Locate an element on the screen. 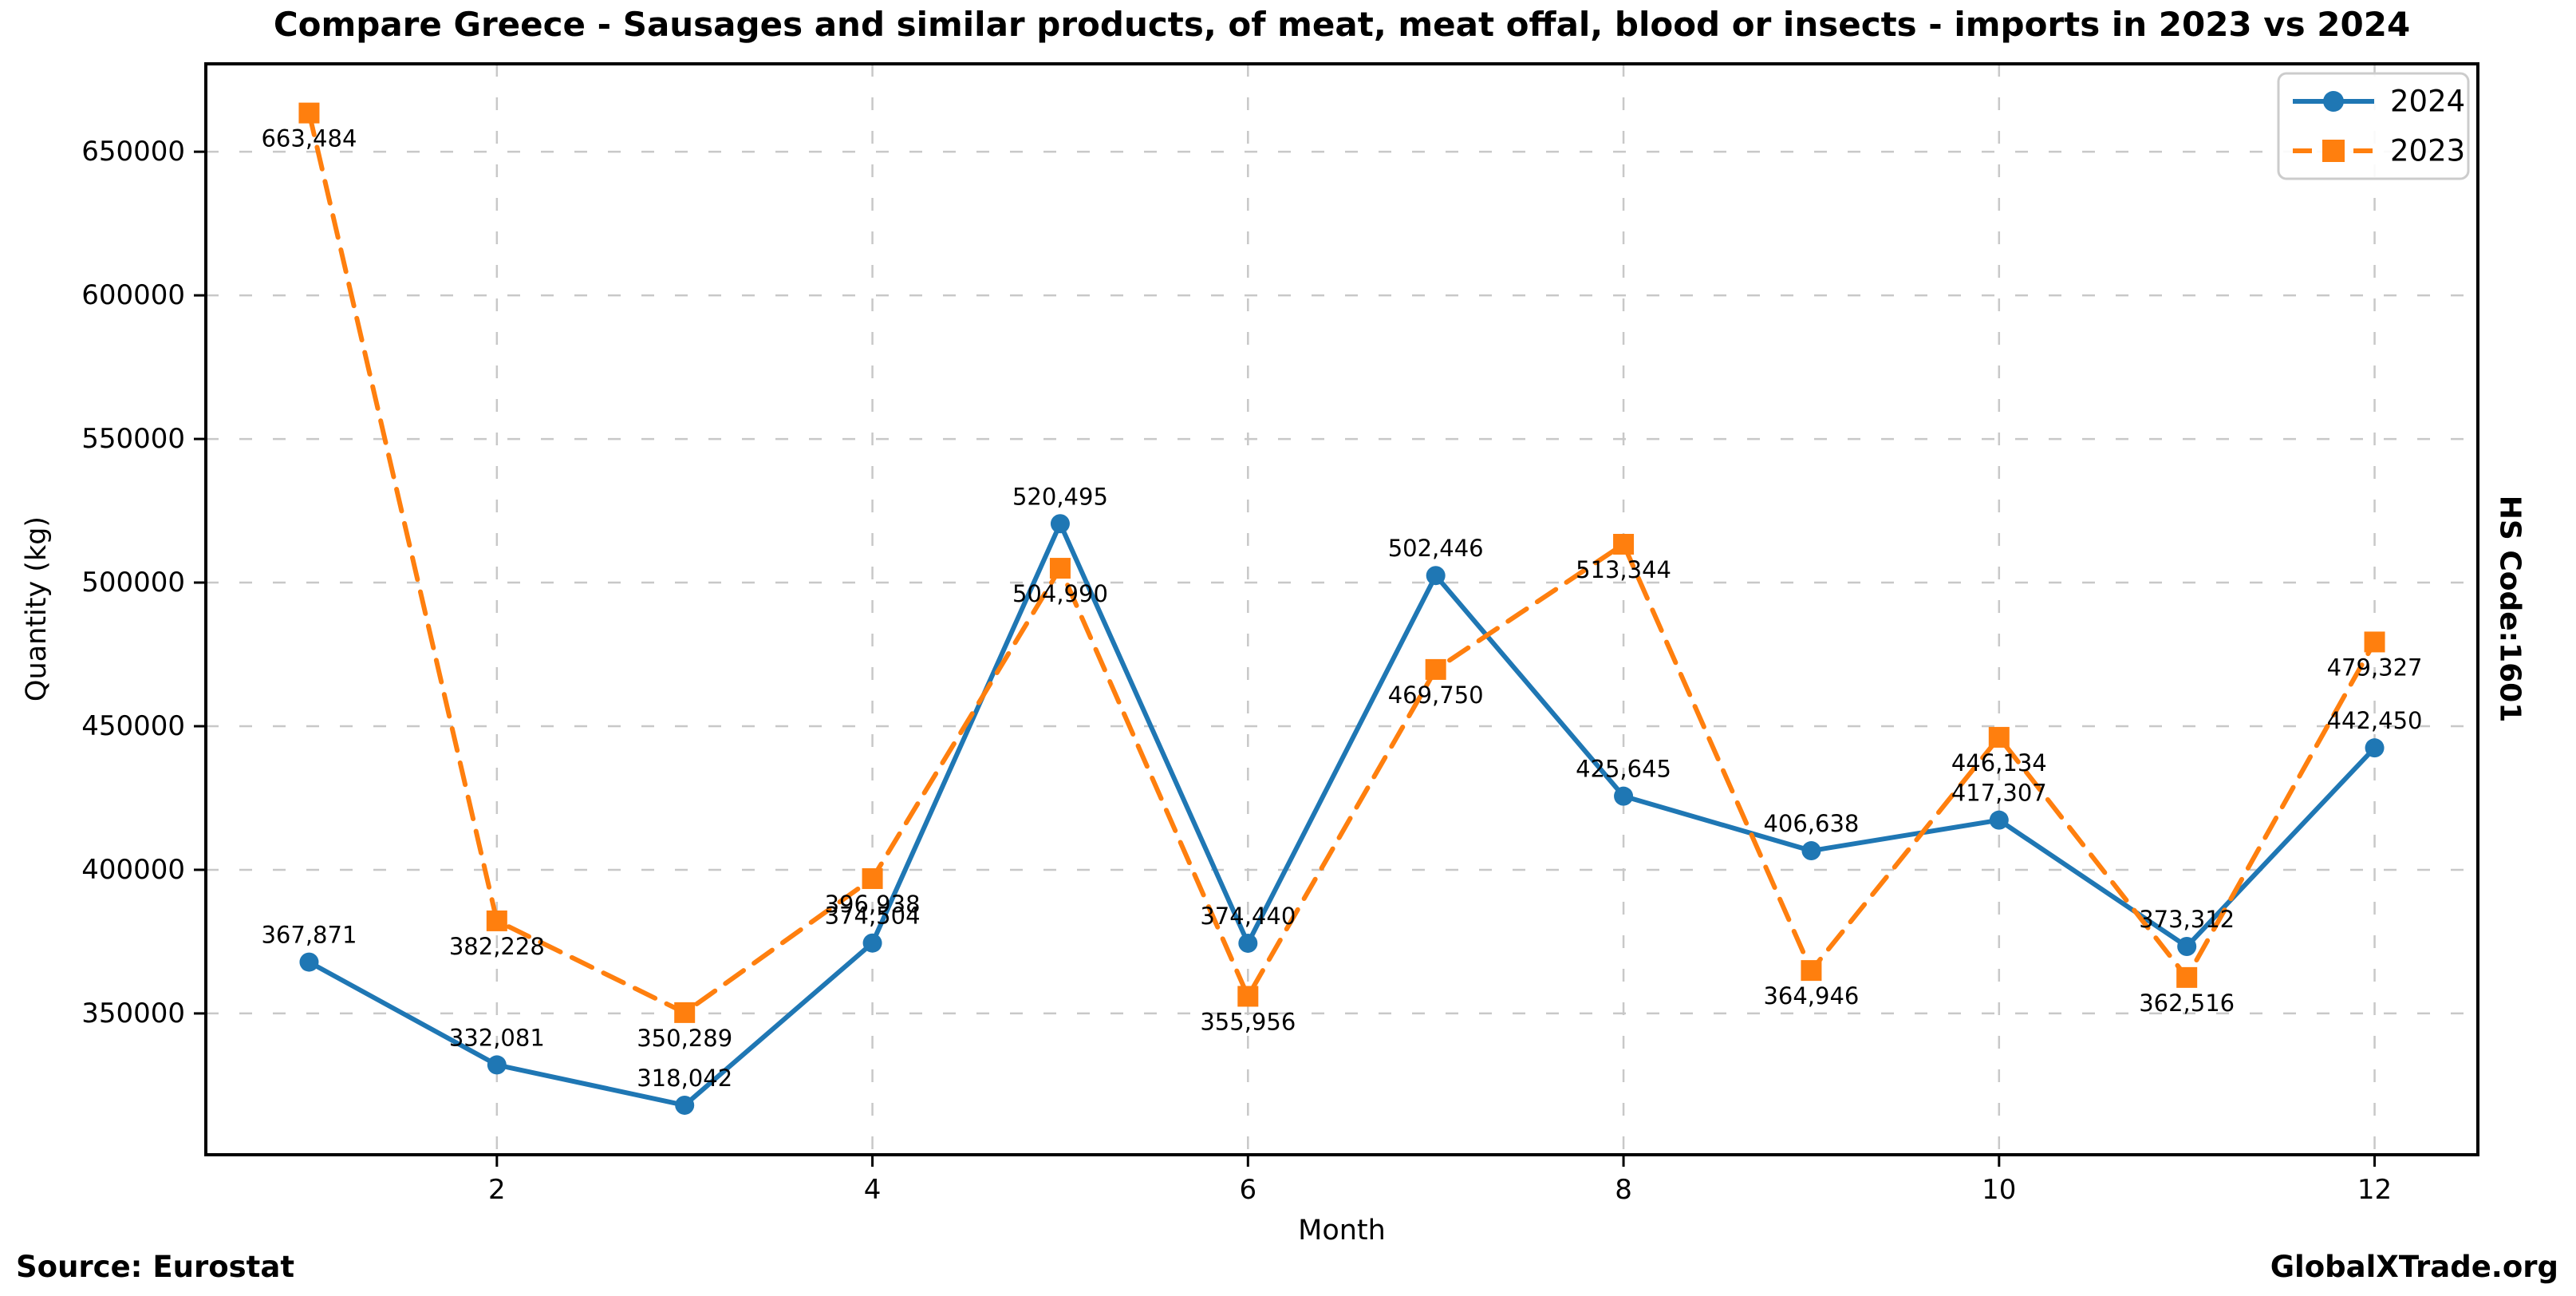 The image size is (2576, 1296). data-label: 374,440 is located at coordinates (1248, 916).